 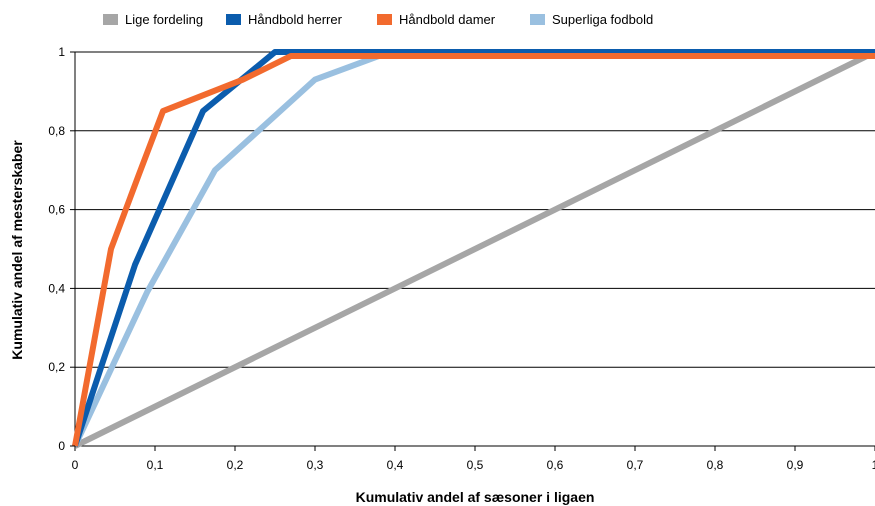 I want to click on legend-label: Lige fordeling, so click(x=164, y=19).